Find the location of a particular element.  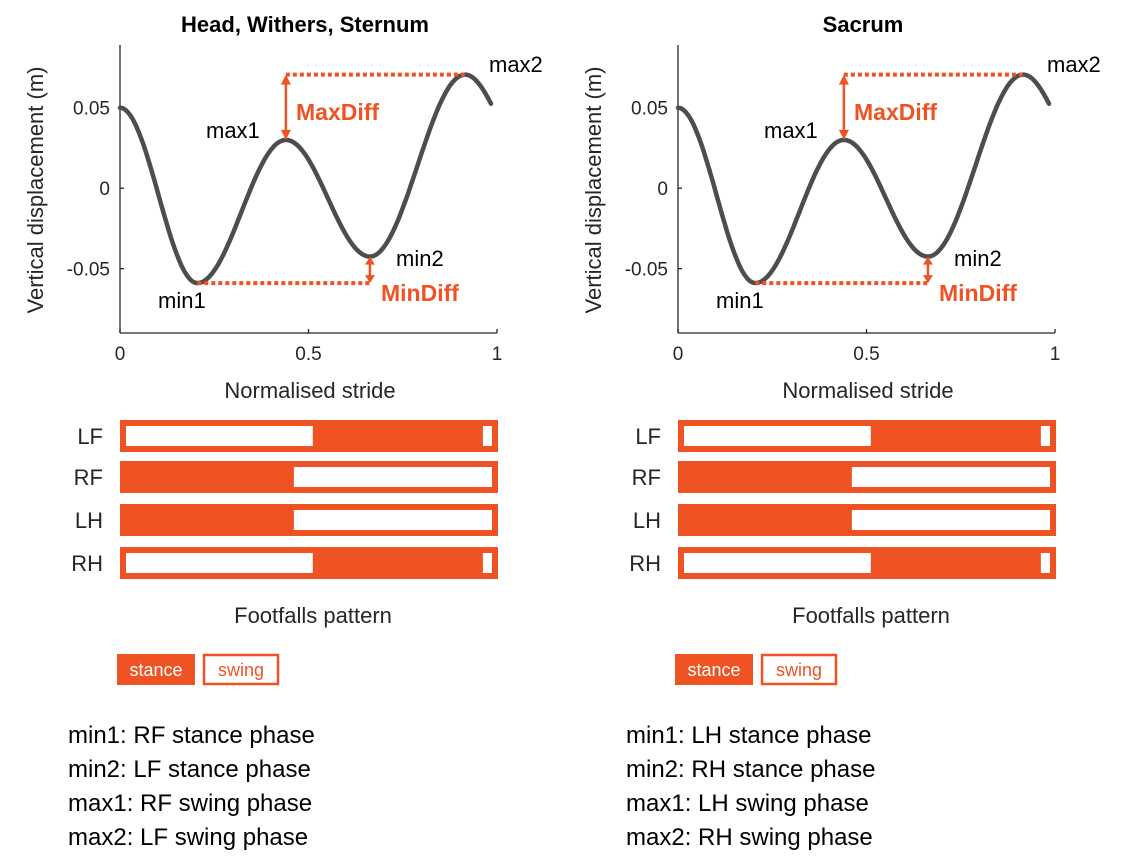

phase-note: min1: LH stance phase is located at coordinates (748, 735).